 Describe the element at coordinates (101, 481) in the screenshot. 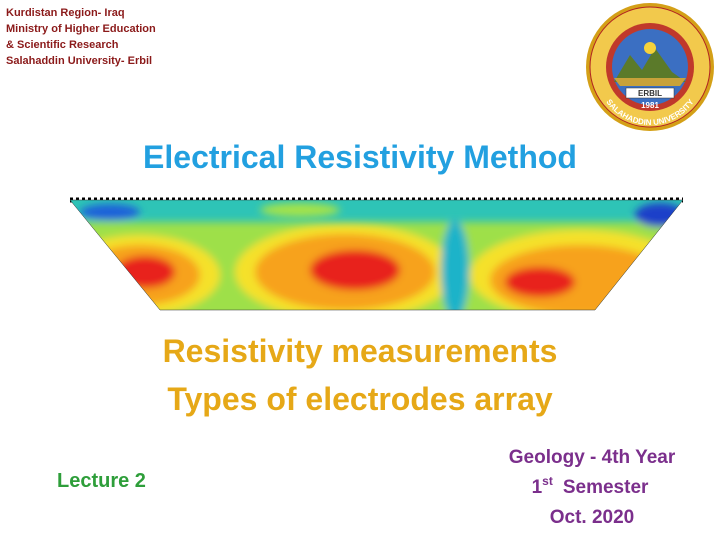

I see `lecture: Lecture 2` at that location.